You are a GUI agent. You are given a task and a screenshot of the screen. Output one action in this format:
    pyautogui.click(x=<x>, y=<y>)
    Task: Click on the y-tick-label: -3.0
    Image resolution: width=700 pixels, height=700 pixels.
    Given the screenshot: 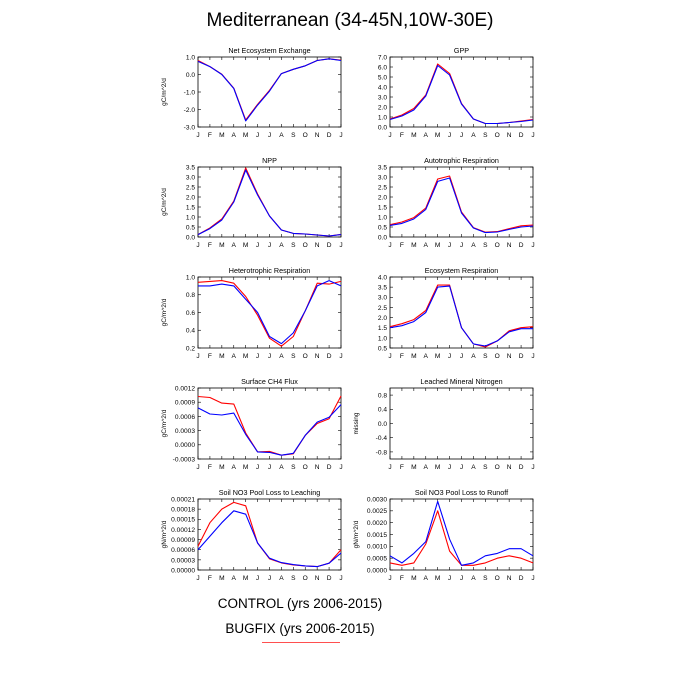 What is the action you would take?
    pyautogui.click(x=190, y=127)
    